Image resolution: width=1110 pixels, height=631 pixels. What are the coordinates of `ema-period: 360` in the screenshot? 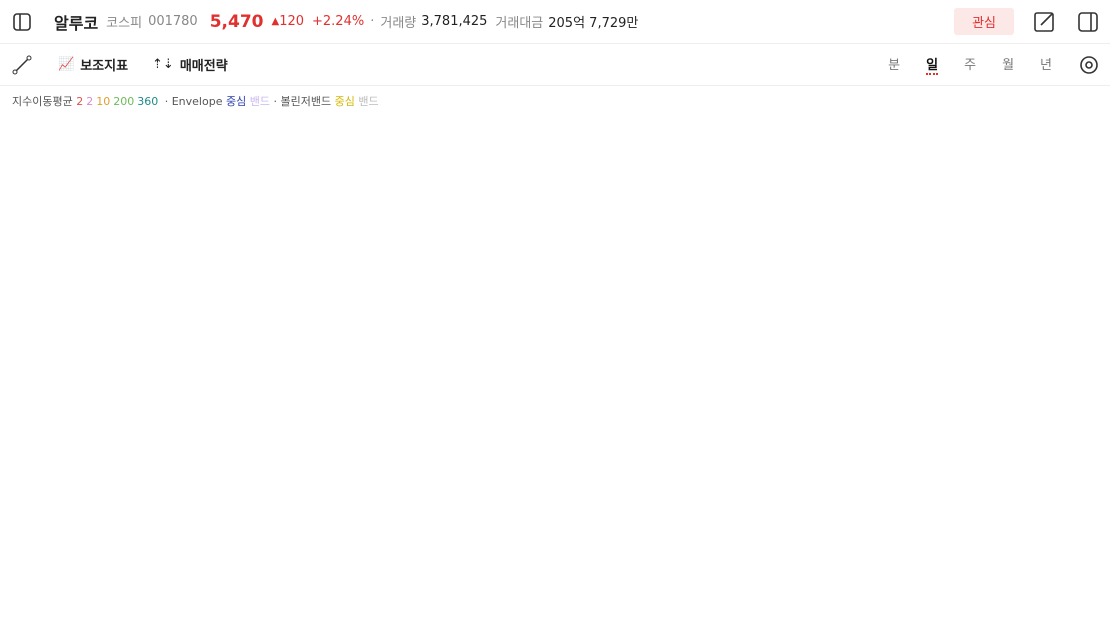 It's located at (148, 101).